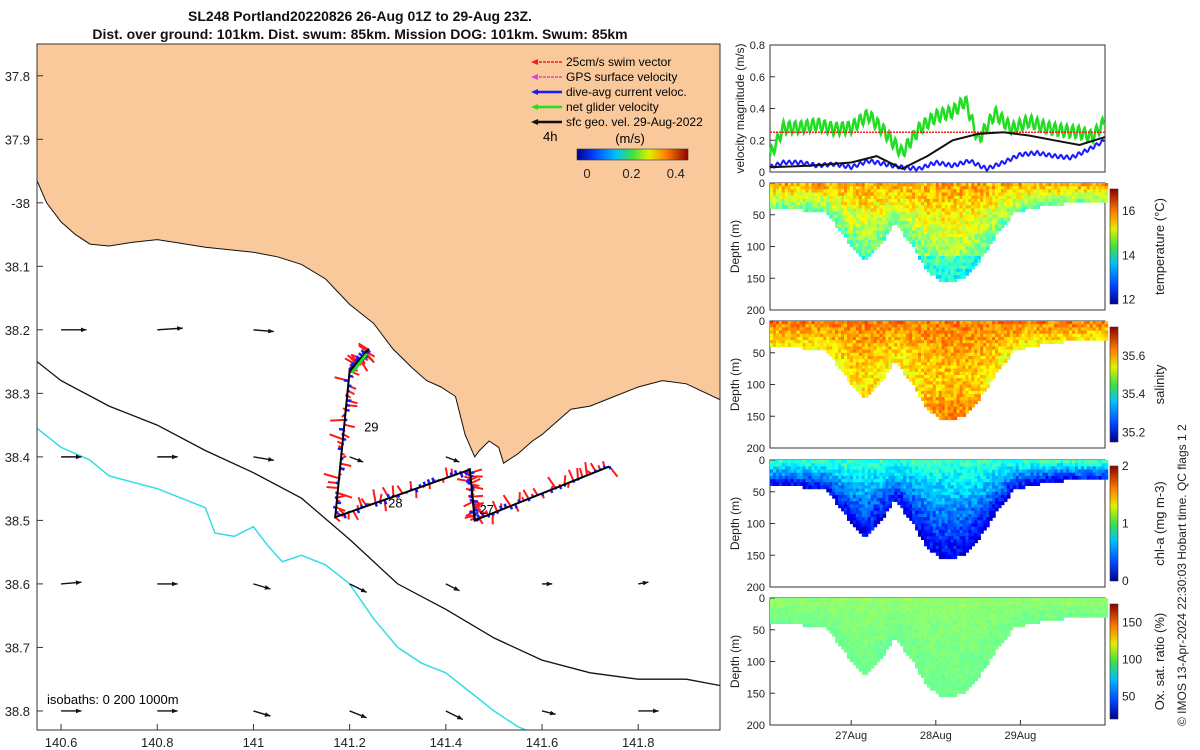 This screenshot has height=750, width=1200. I want to click on isobath-legend-label: isobaths: 0 200 1000m, so click(113, 699).